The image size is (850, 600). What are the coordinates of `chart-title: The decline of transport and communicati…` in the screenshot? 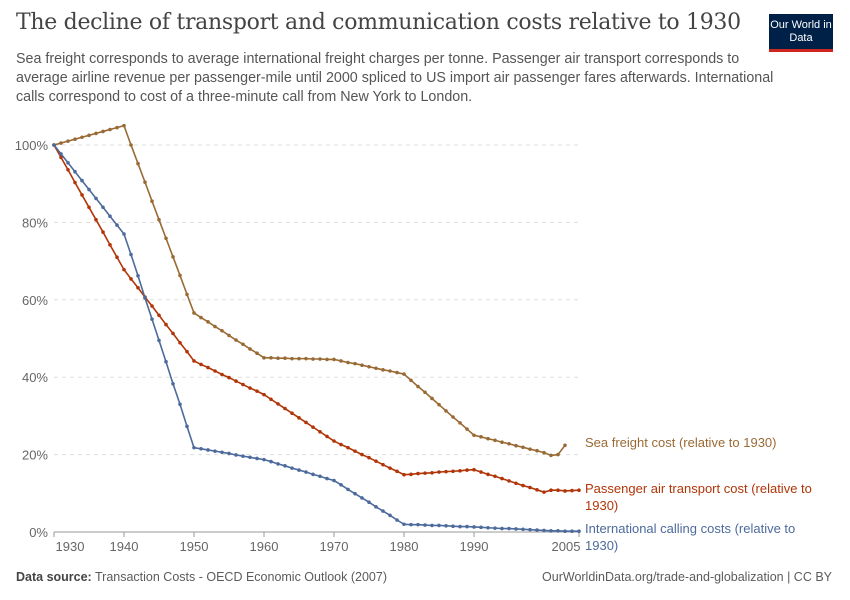 It's located at (378, 22).